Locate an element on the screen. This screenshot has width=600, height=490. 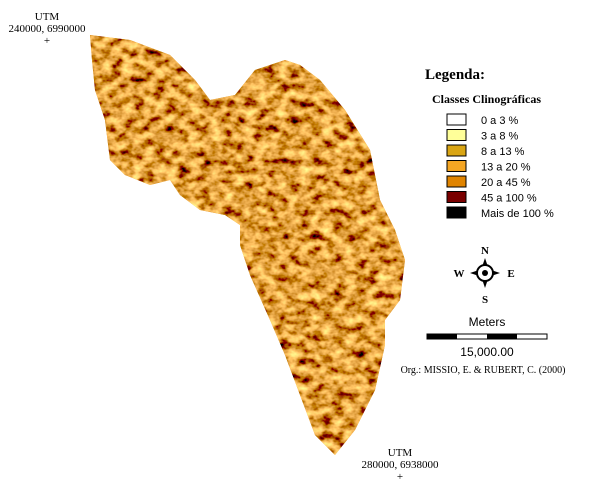
utm-coords: 280000, 6938000 is located at coordinates (401, 465).